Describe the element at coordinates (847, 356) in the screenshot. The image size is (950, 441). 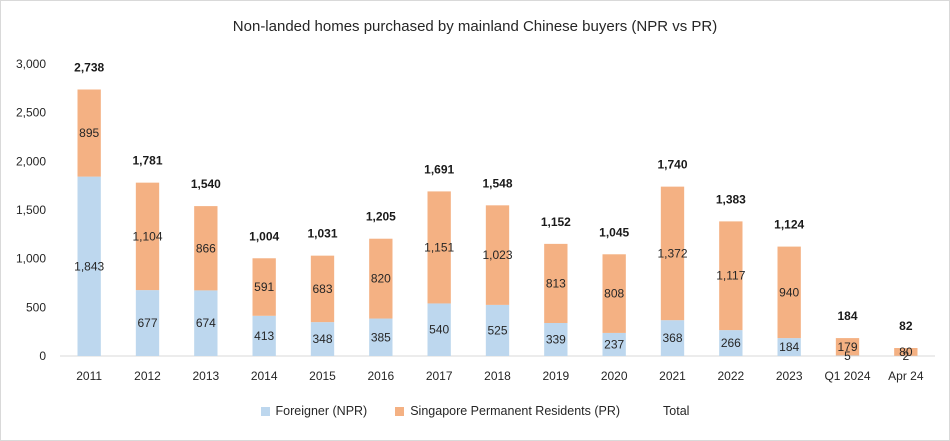
I see `data-label-npr: 5` at that location.